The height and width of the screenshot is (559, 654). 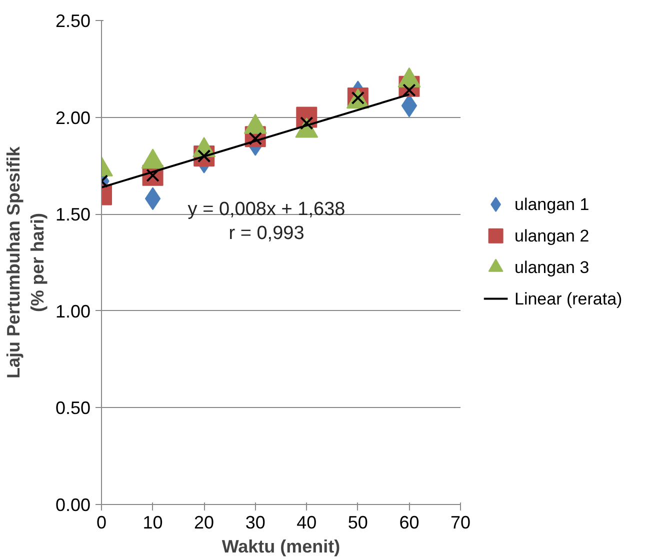 I want to click on legend-label: ulangan 2, so click(x=552, y=236).